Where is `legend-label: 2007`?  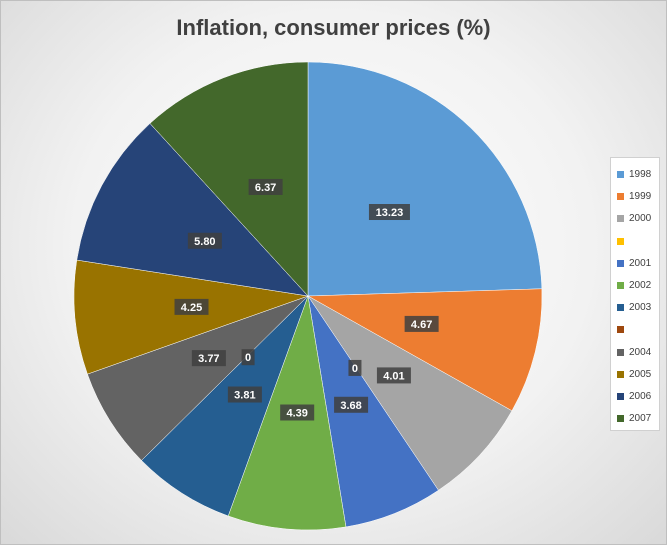 legend-label: 2007 is located at coordinates (640, 419).